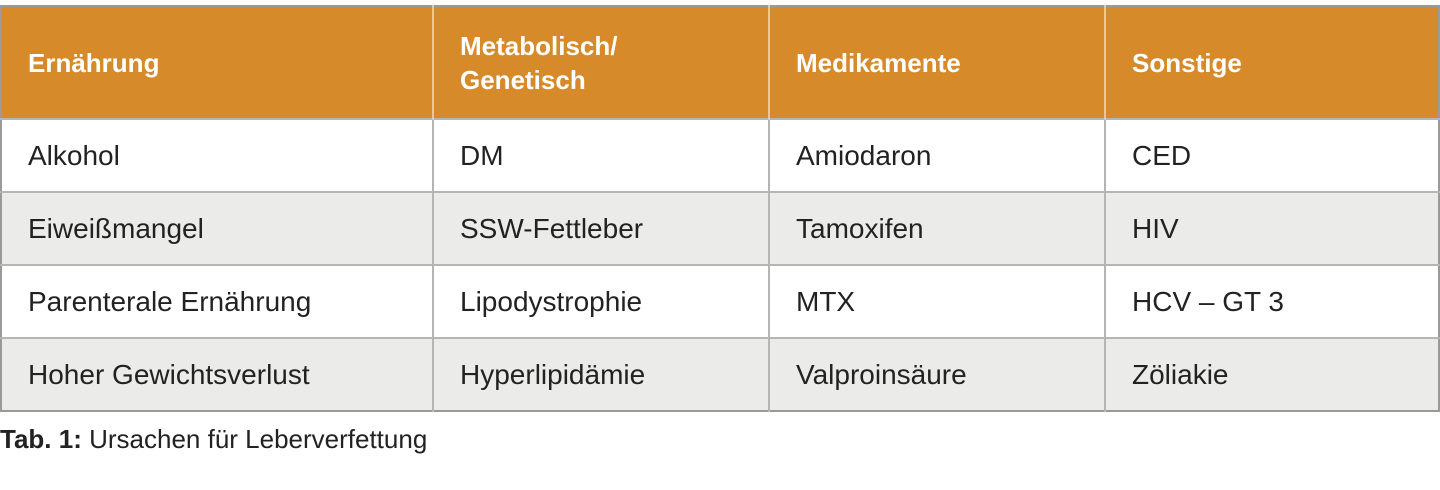 The width and height of the screenshot is (1440, 490). Describe the element at coordinates (600, 155) in the screenshot. I see `table-cell: DM` at that location.